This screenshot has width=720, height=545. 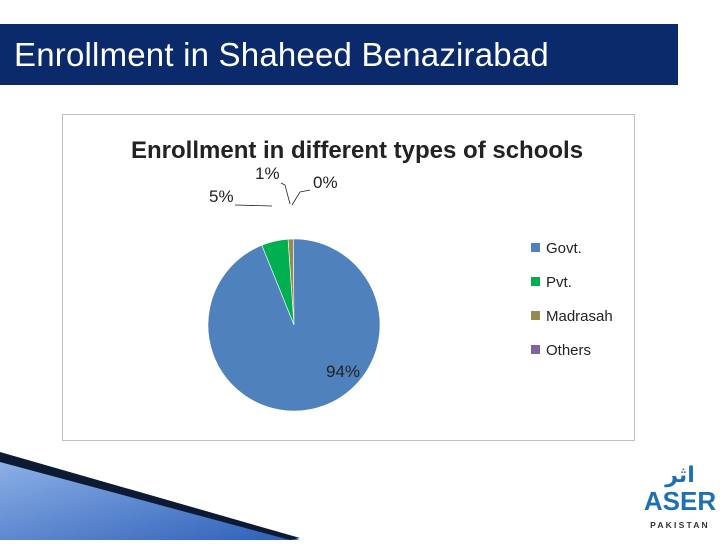 I want to click on legend-item-others: Others, so click(x=568, y=350).